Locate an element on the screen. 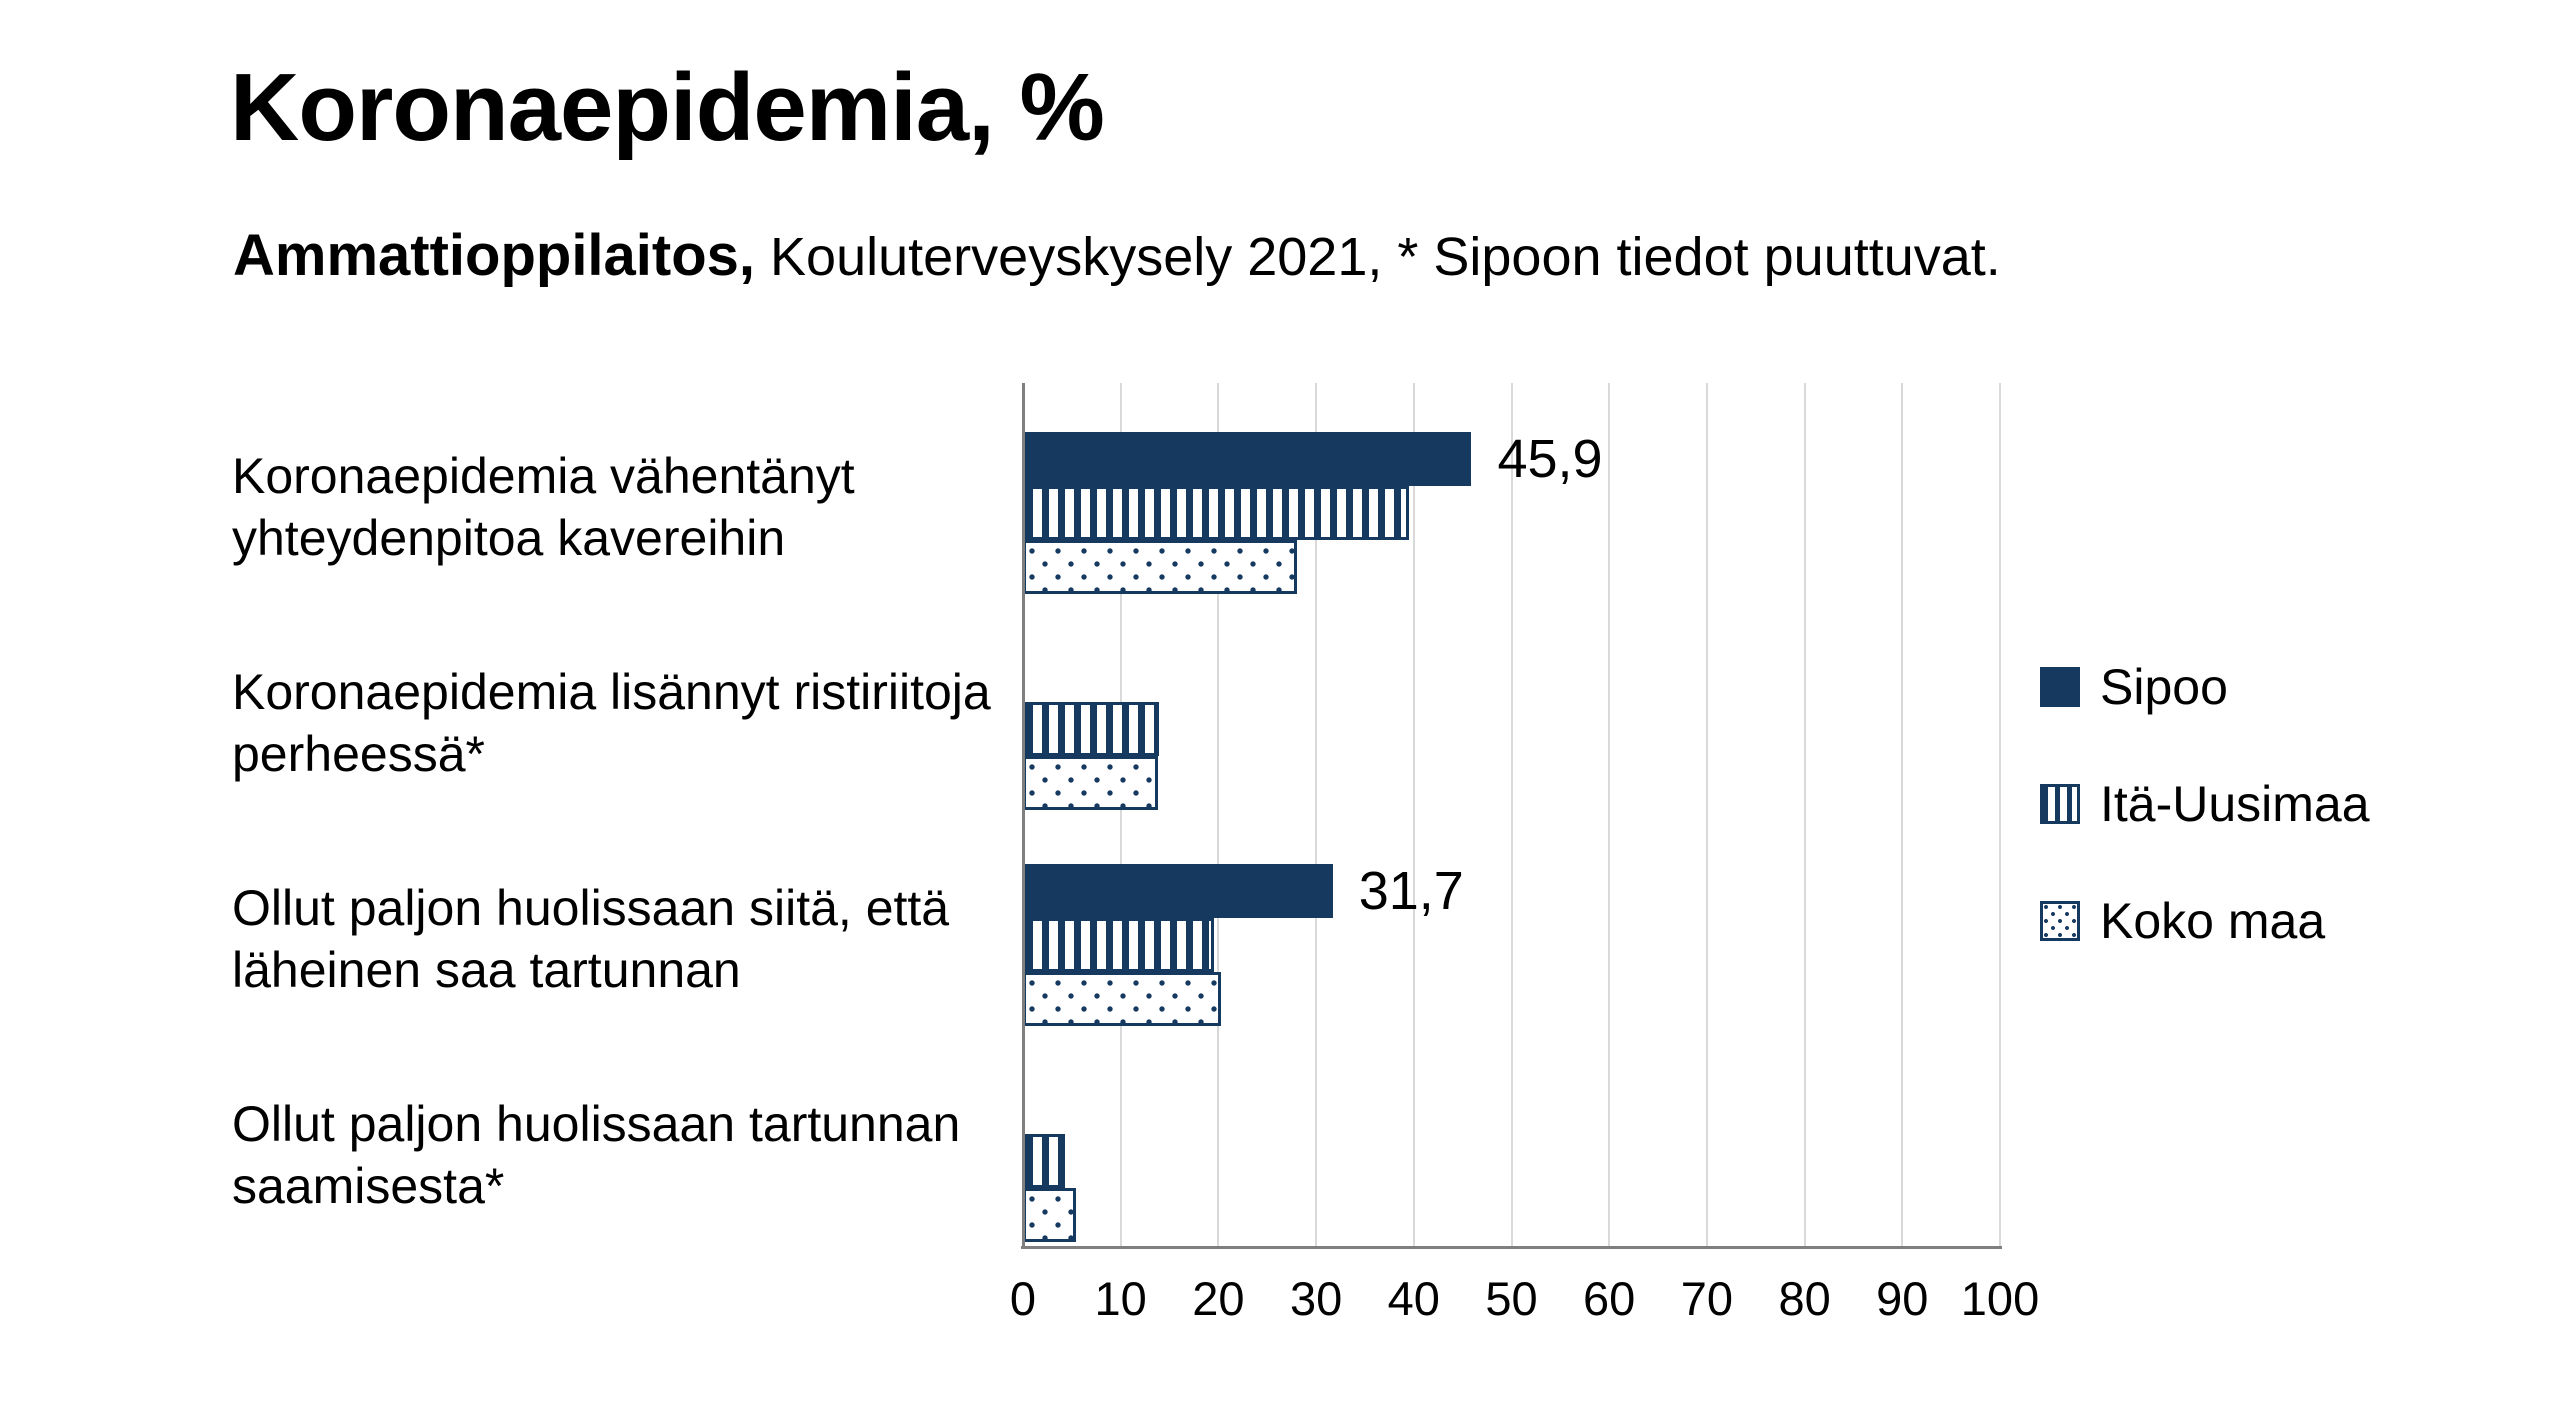 Image resolution: width=2560 pixels, height=1408 pixels. x-tick-label: 100 is located at coordinates (2000, 1298).